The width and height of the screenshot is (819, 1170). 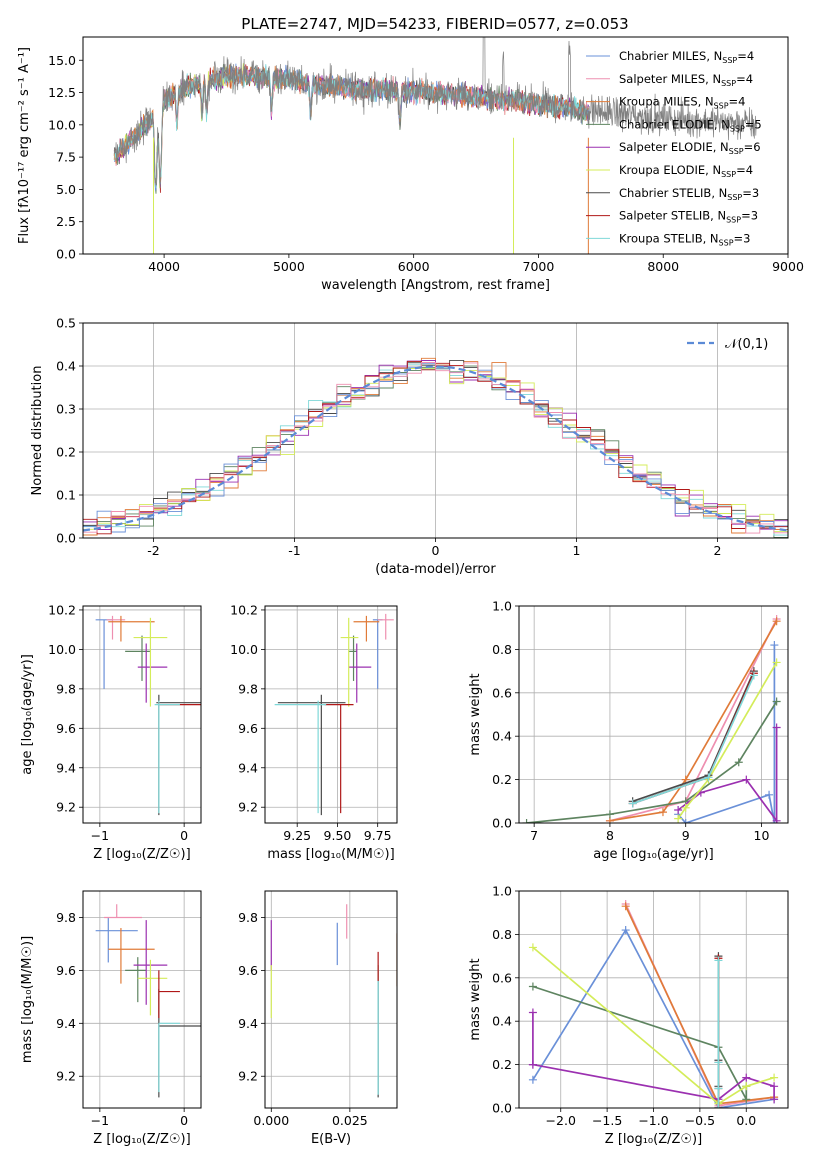 I want to click on legend-entry: Kroupa STELIB, NSSP=3, so click(x=684, y=239).